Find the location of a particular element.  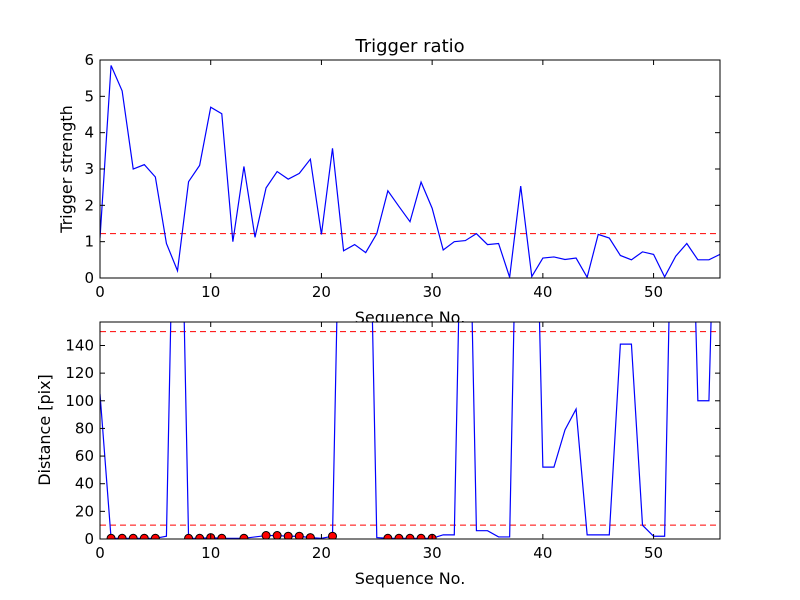

y-axis-label: Trigger strength is located at coordinates (66, 169).